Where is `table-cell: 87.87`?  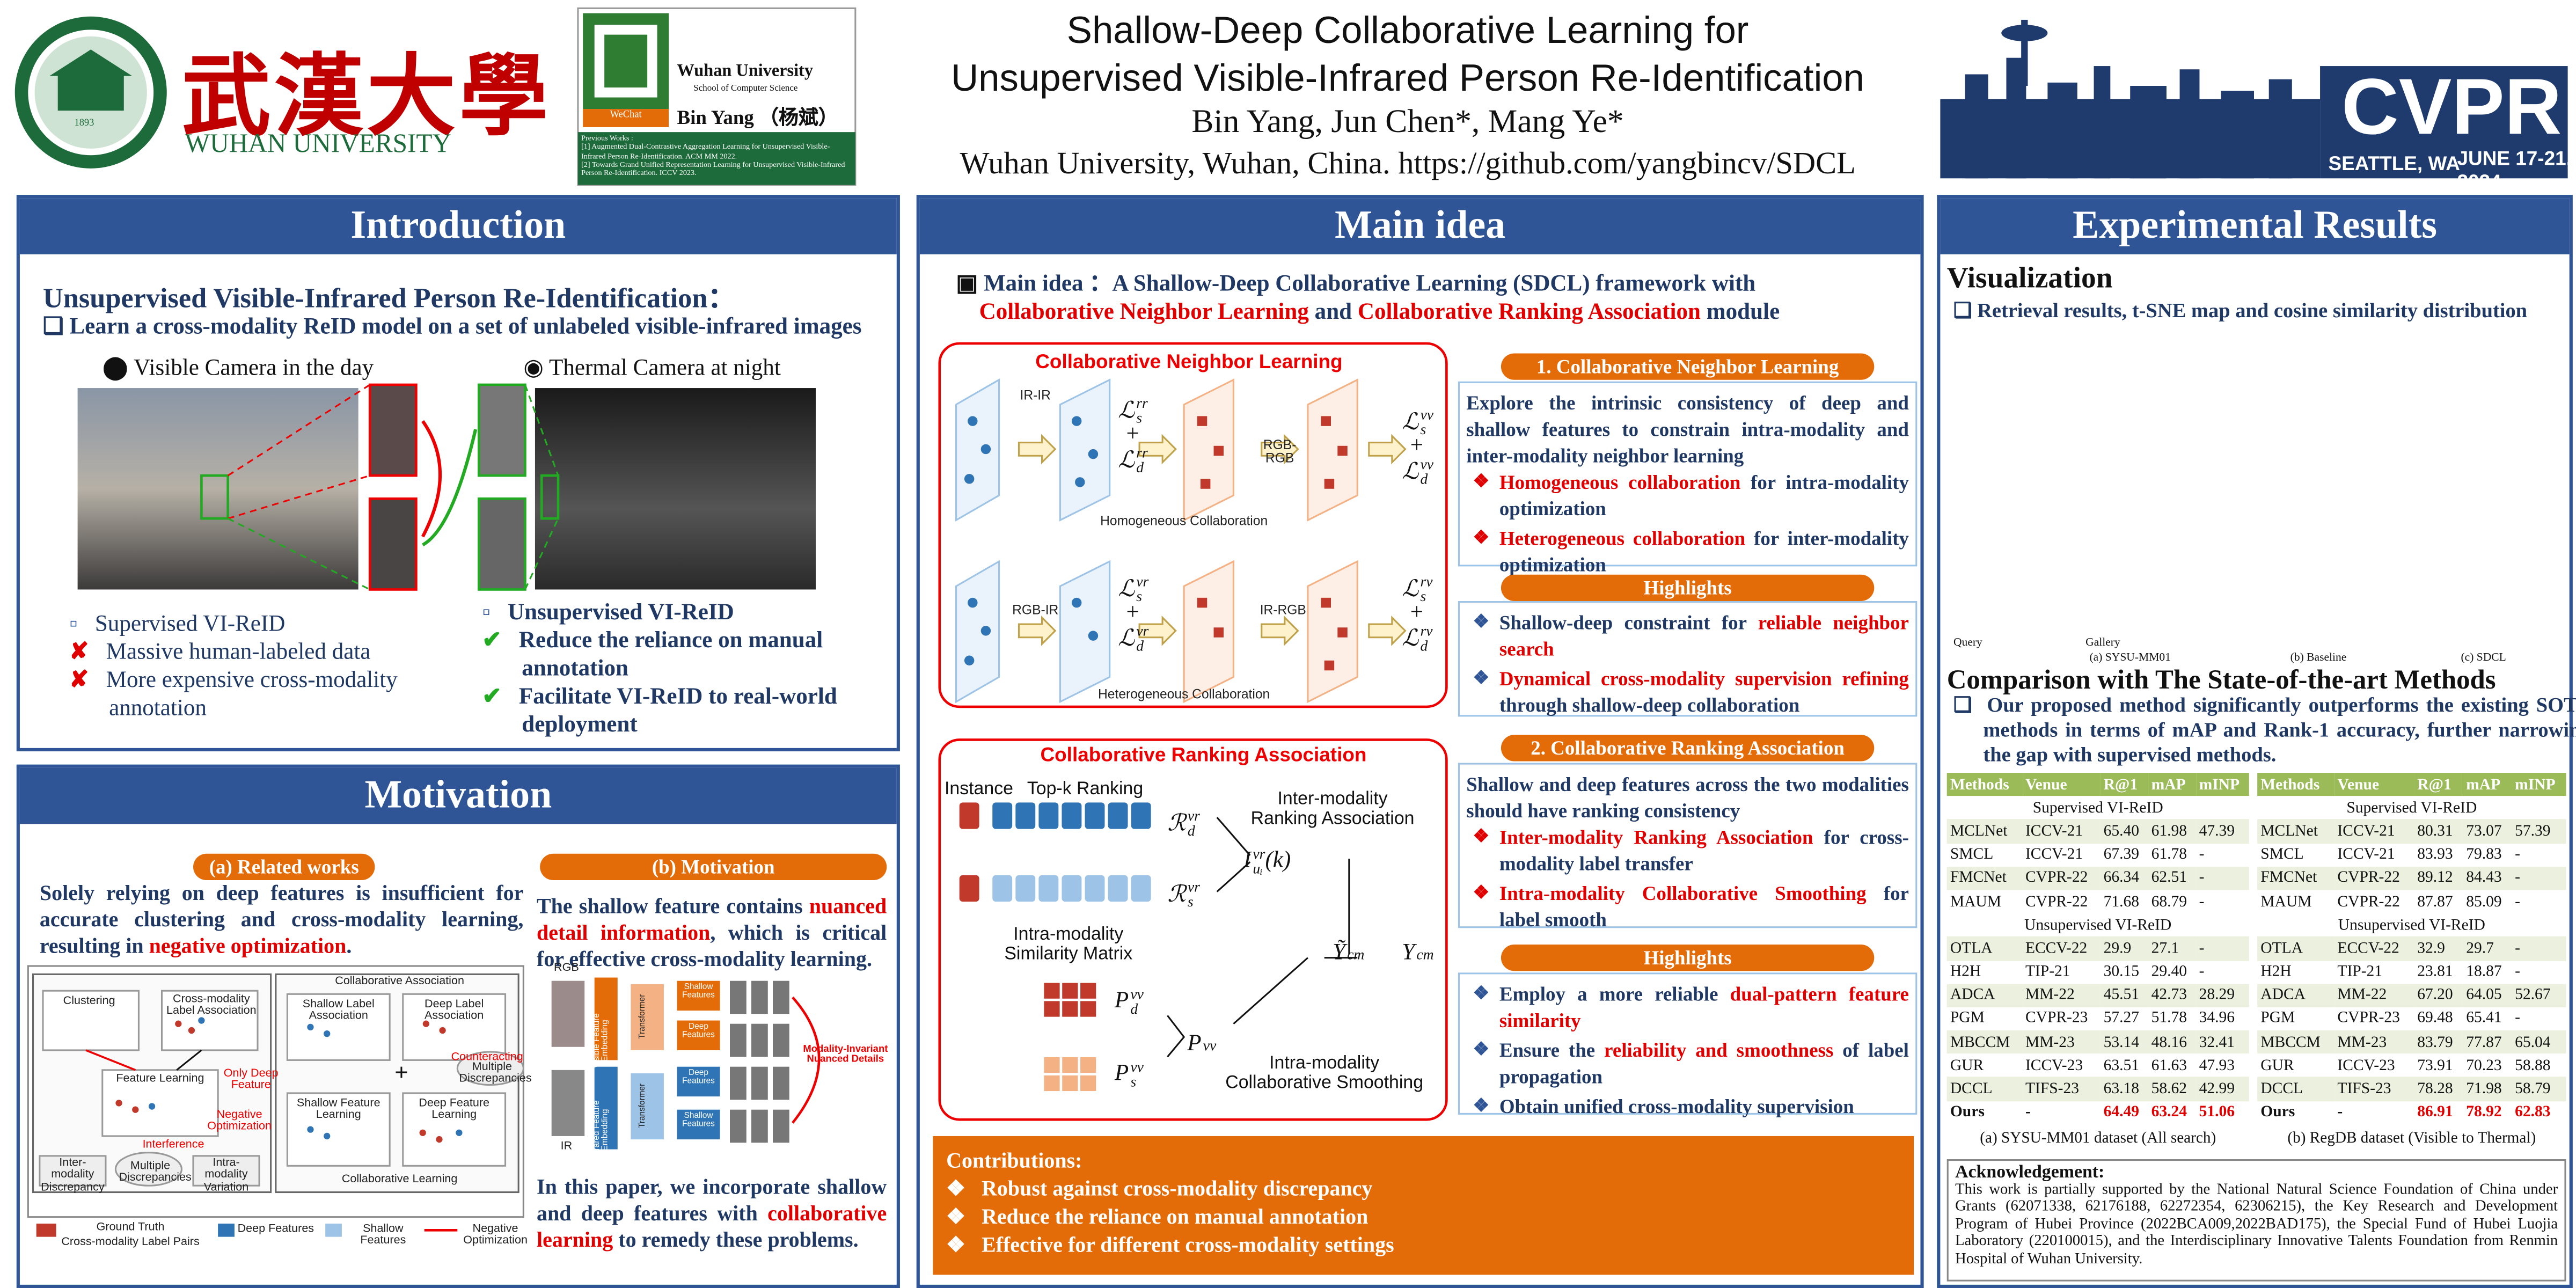
table-cell: 87.87 is located at coordinates (2435, 901).